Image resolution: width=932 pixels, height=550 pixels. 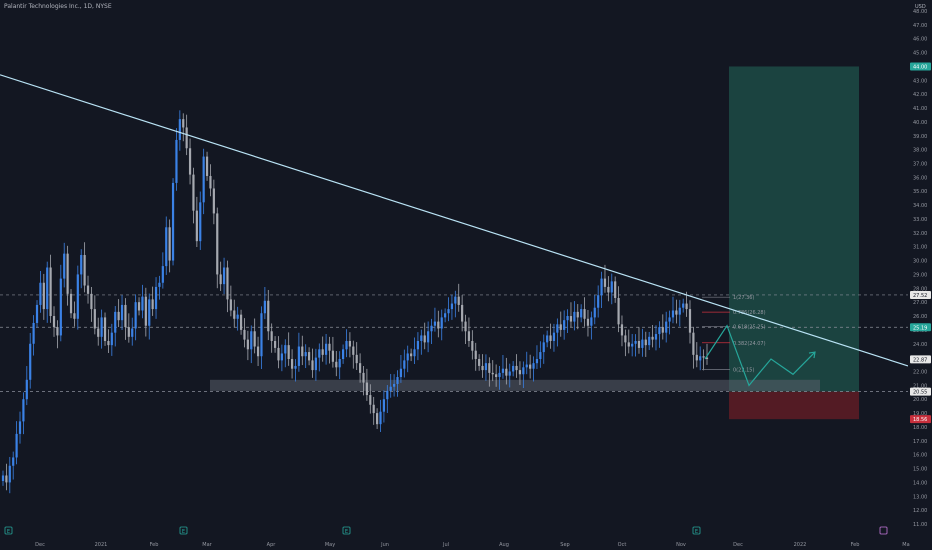 What do you see at coordinates (40, 545) in the screenshot?
I see `time-tick-label: Dec` at bounding box center [40, 545].